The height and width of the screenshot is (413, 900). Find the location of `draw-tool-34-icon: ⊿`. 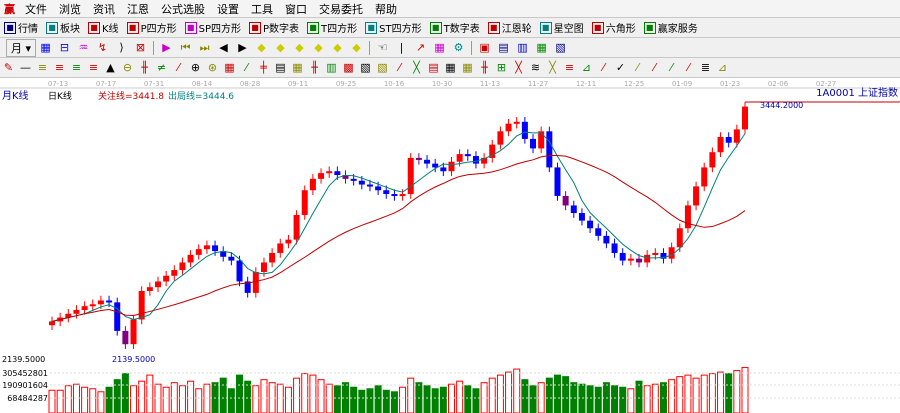

draw-tool-34-icon: ⊿ is located at coordinates (586, 67).